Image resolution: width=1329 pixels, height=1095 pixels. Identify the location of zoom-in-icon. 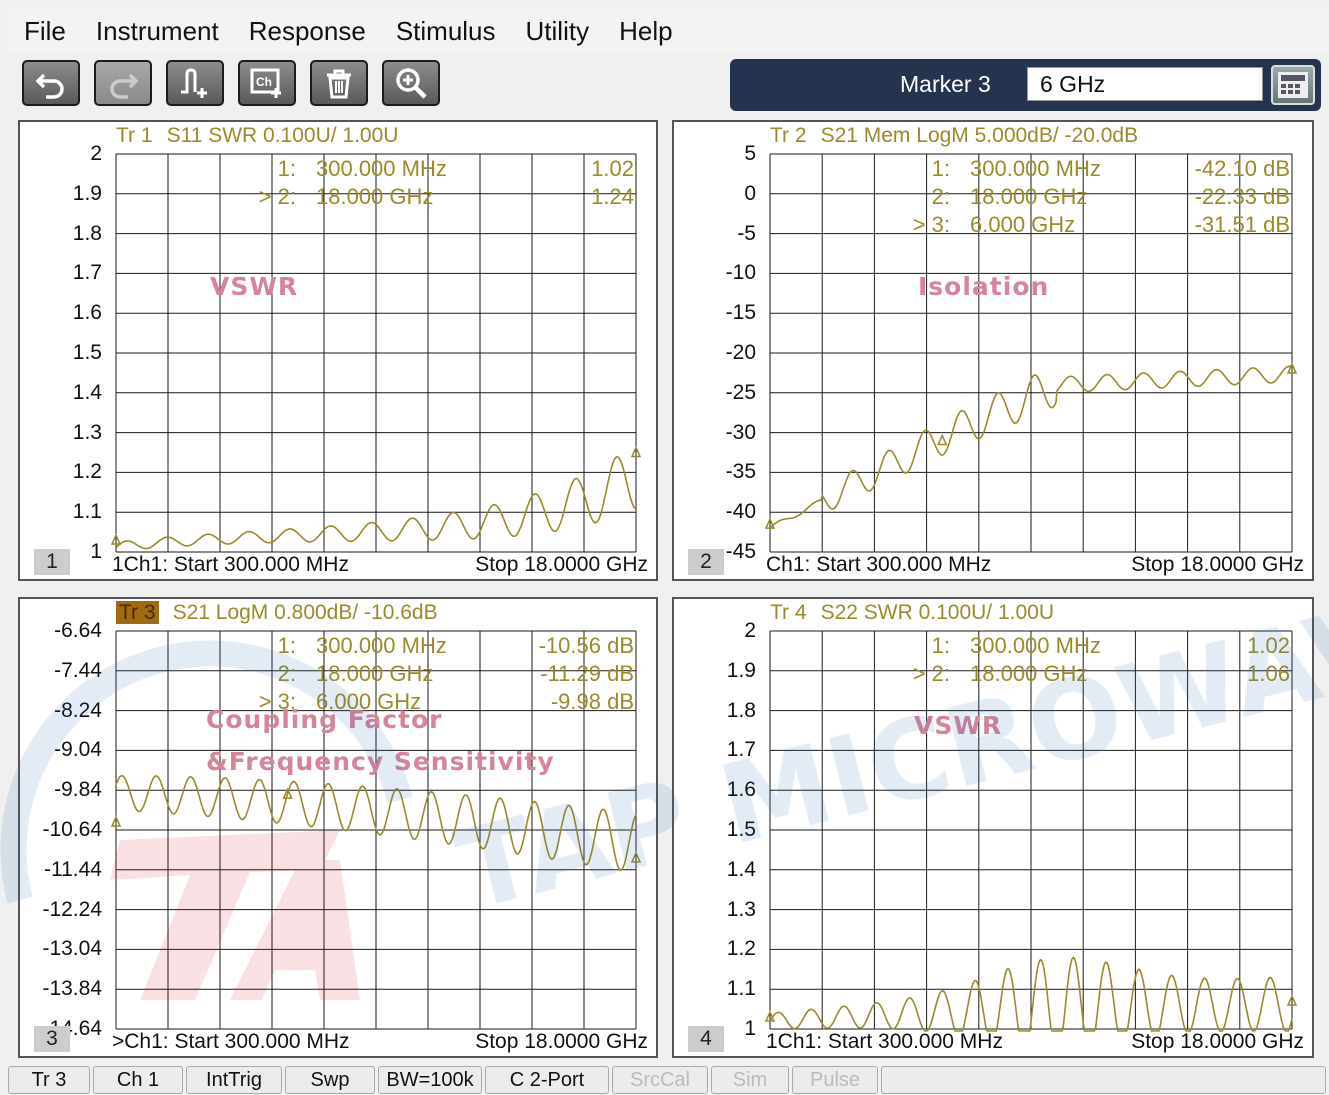
(411, 83).